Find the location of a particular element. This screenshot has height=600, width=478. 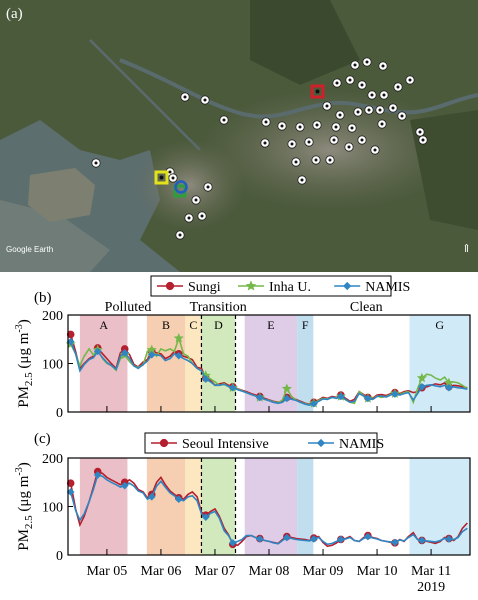

period-label-C: C is located at coordinates (193, 325).